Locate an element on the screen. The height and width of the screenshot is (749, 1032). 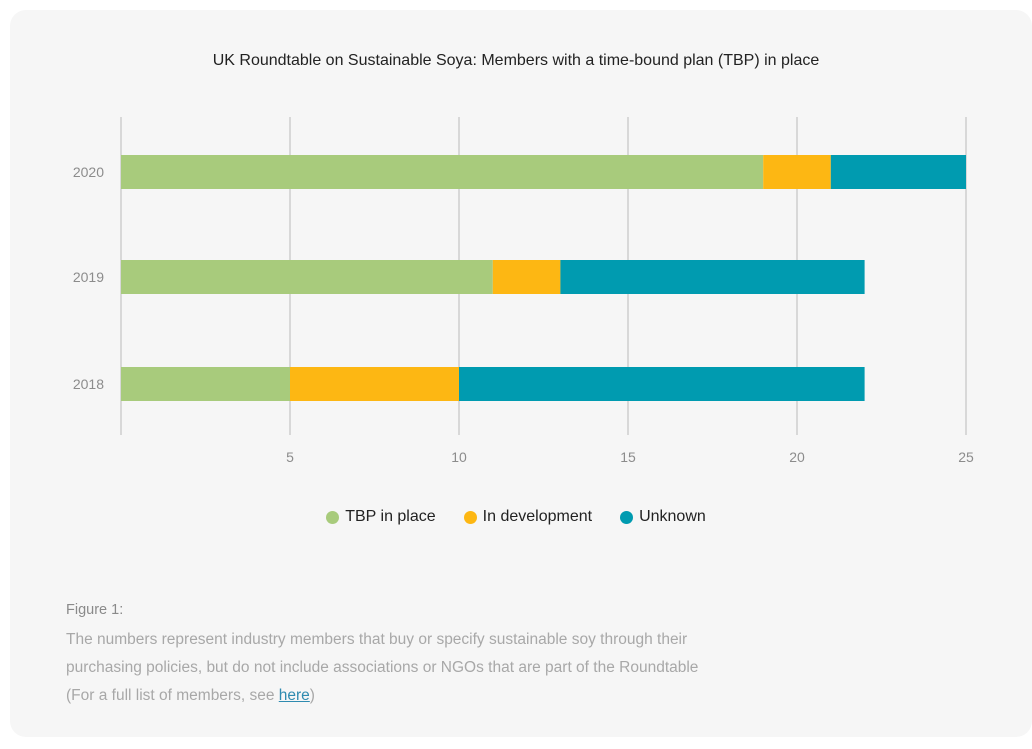
caption-line: (For a full list of members, see here) is located at coordinates (496, 696).